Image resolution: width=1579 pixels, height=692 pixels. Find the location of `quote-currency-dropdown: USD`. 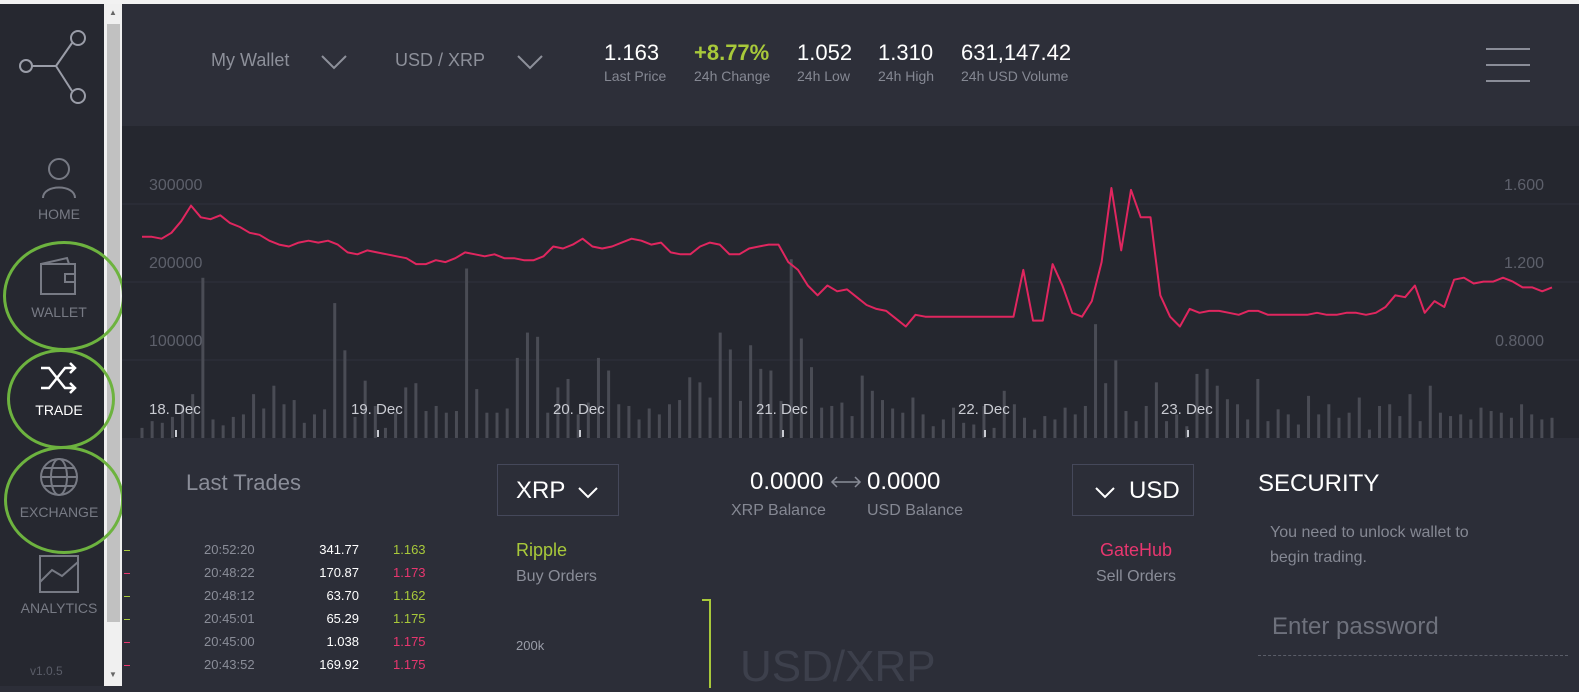

quote-currency-dropdown: USD is located at coordinates (1133, 490).